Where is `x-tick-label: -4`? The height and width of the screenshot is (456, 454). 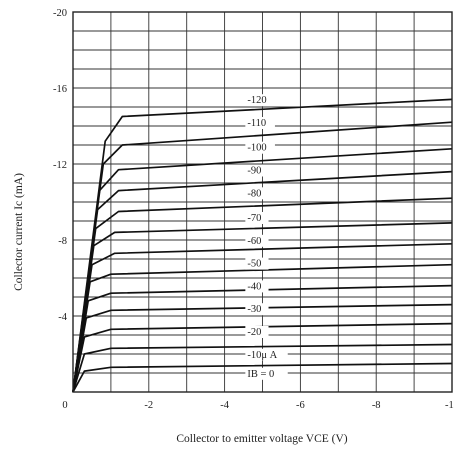
x-tick-label: -4 is located at coordinates (224, 405).